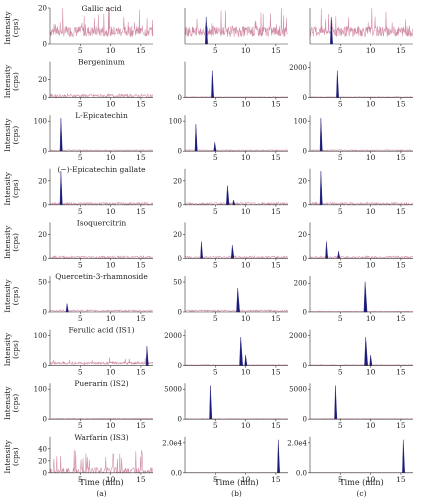 This screenshot has width=425, height=500. I want to click on panel-r5-c1: 0 20 5 10 15 Isoquercitrin, so click(95, 243).